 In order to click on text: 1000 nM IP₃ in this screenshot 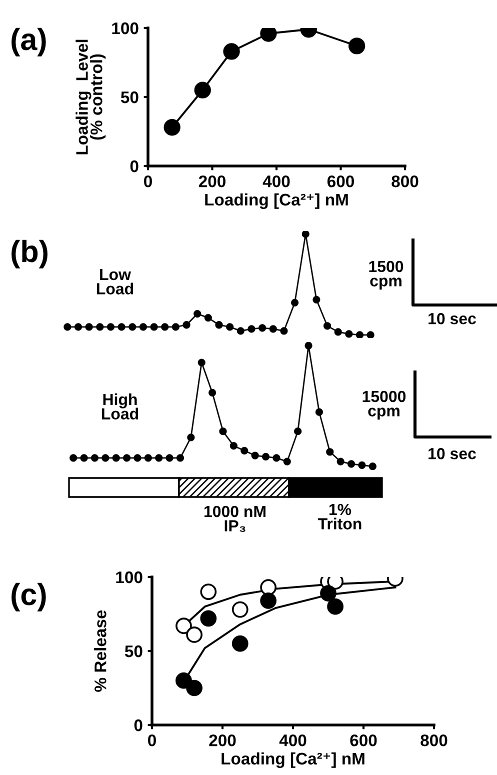, I will do `click(235, 519)`.